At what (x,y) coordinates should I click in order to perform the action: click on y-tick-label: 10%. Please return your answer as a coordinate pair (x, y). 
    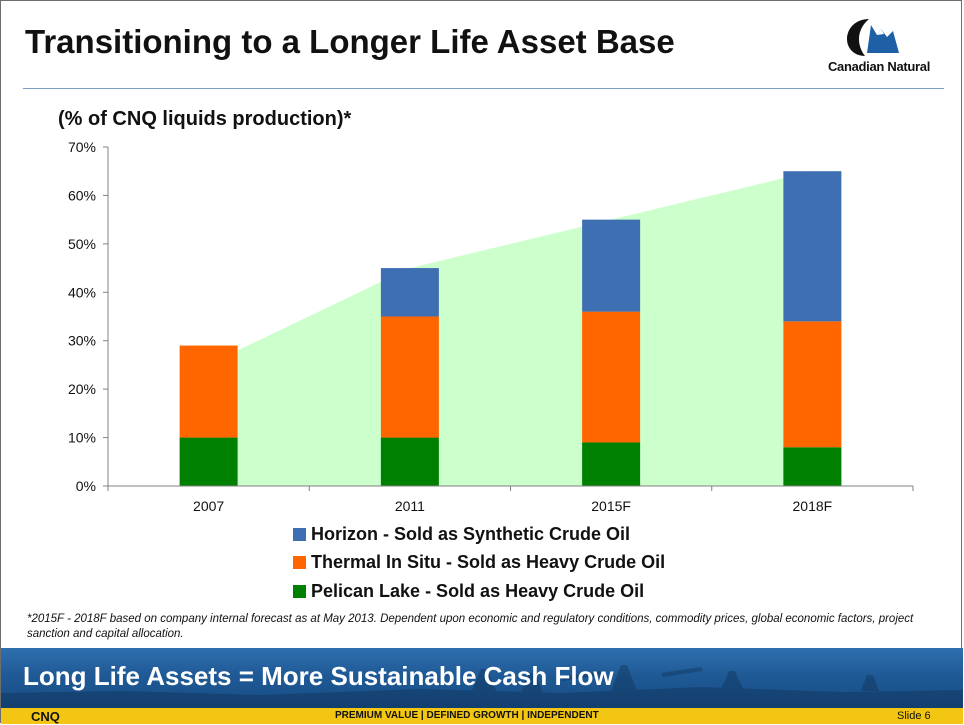
    Looking at the image, I should click on (82, 438).